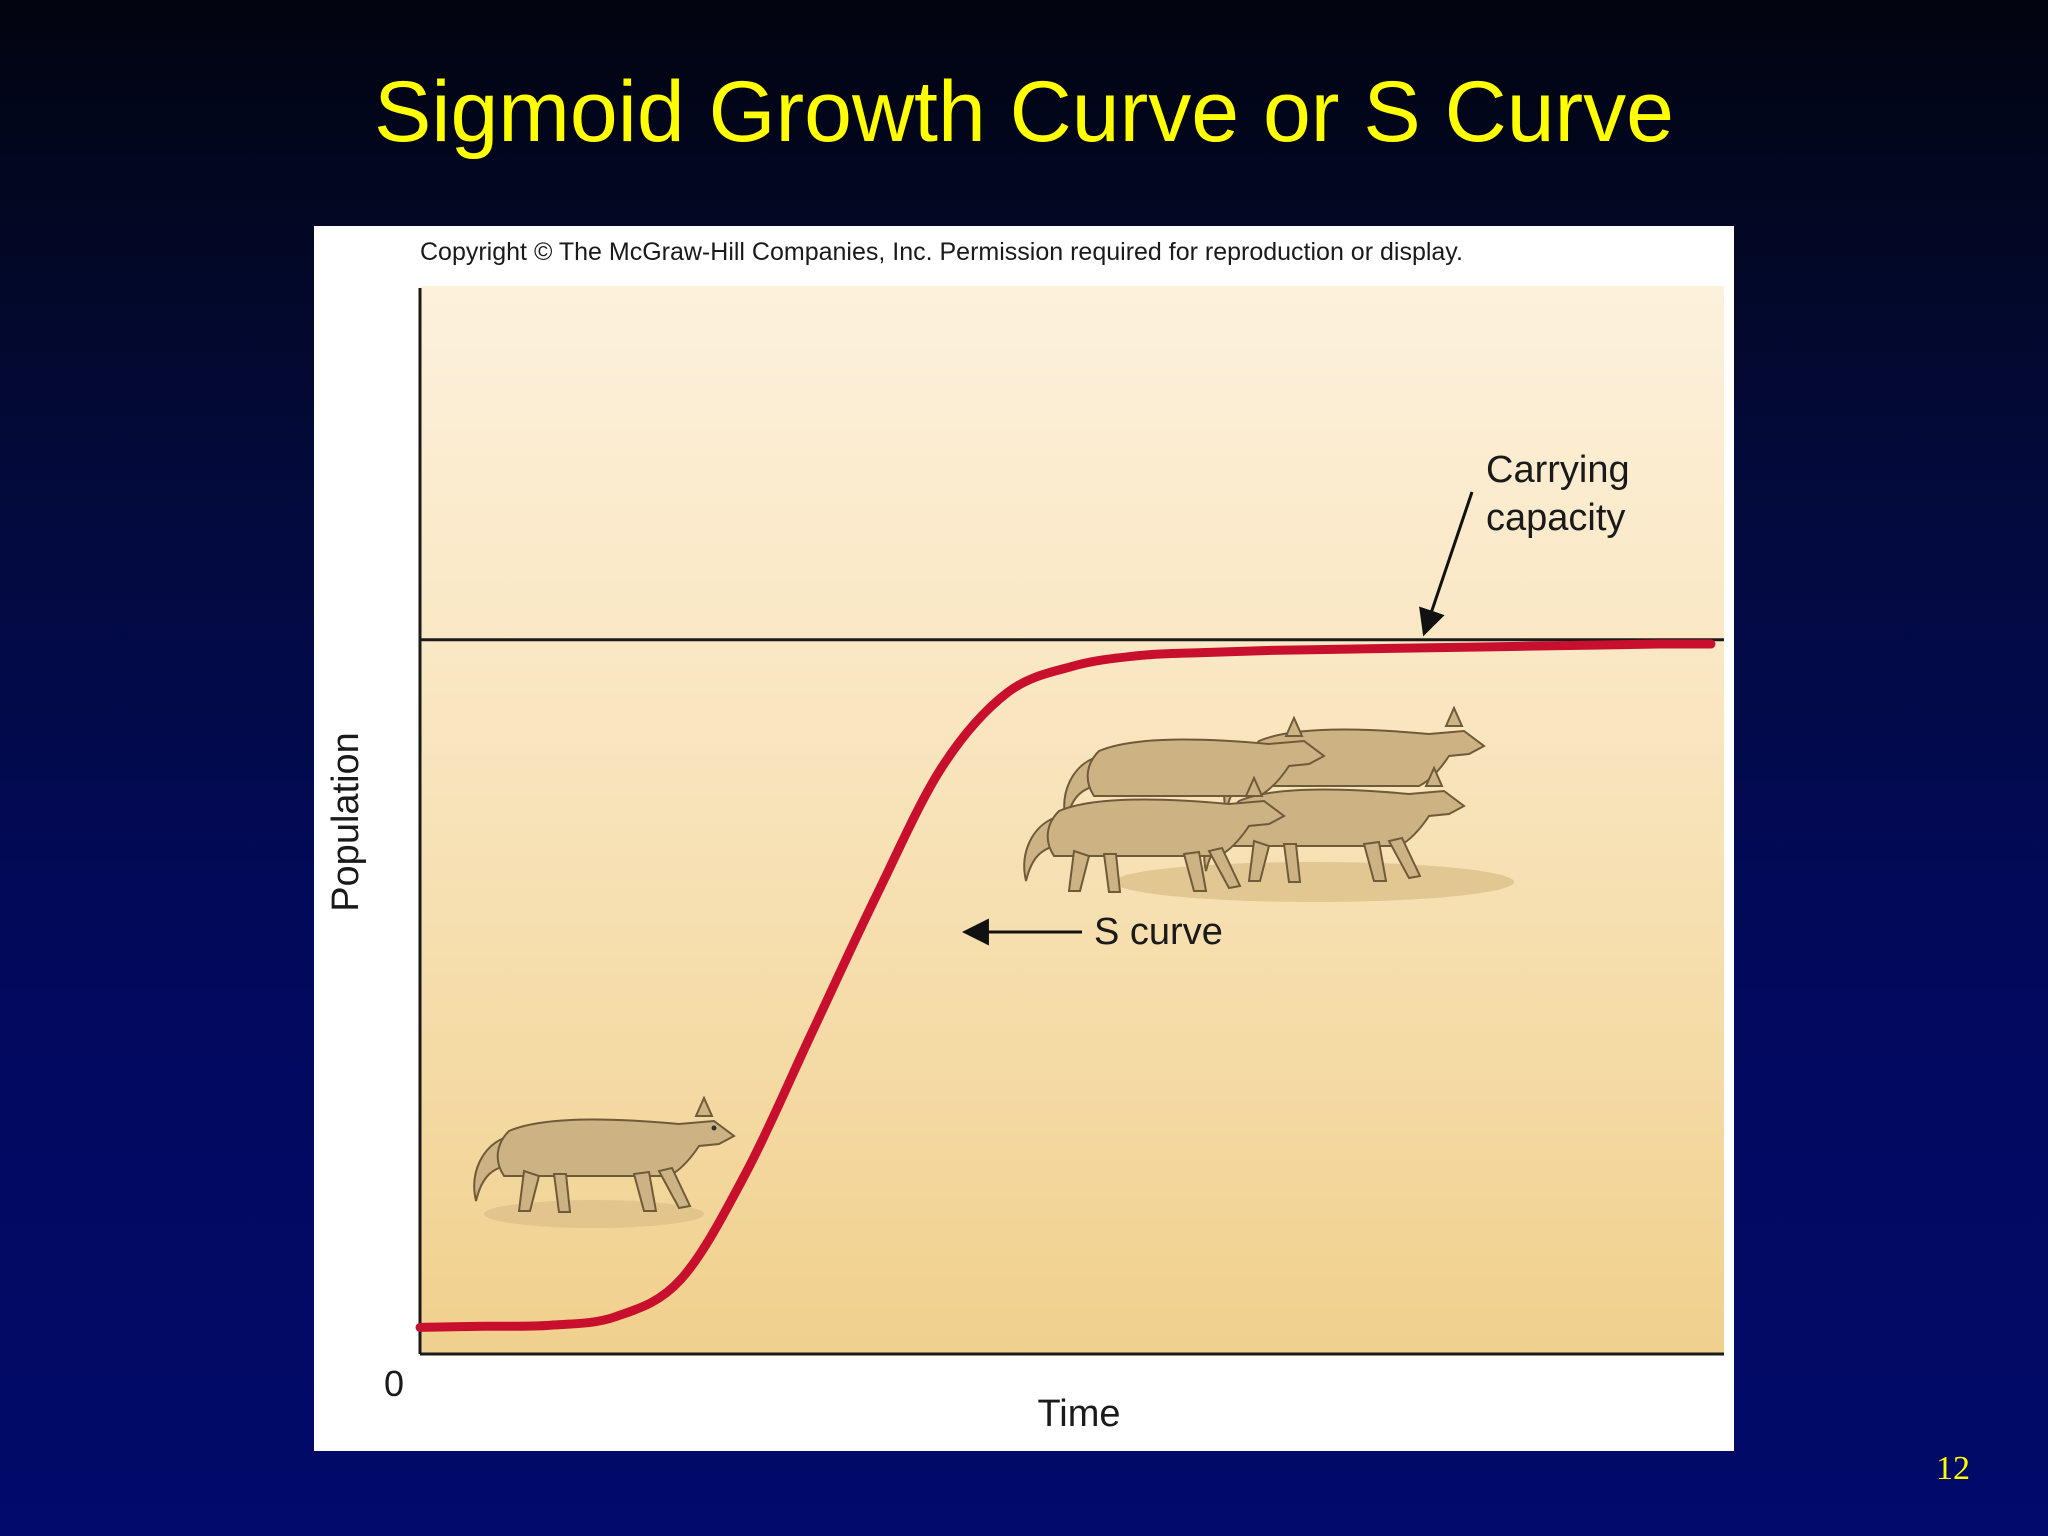 The height and width of the screenshot is (1536, 2048). Describe the element at coordinates (604, 1161) in the screenshot. I see `single-animal-icon` at that location.